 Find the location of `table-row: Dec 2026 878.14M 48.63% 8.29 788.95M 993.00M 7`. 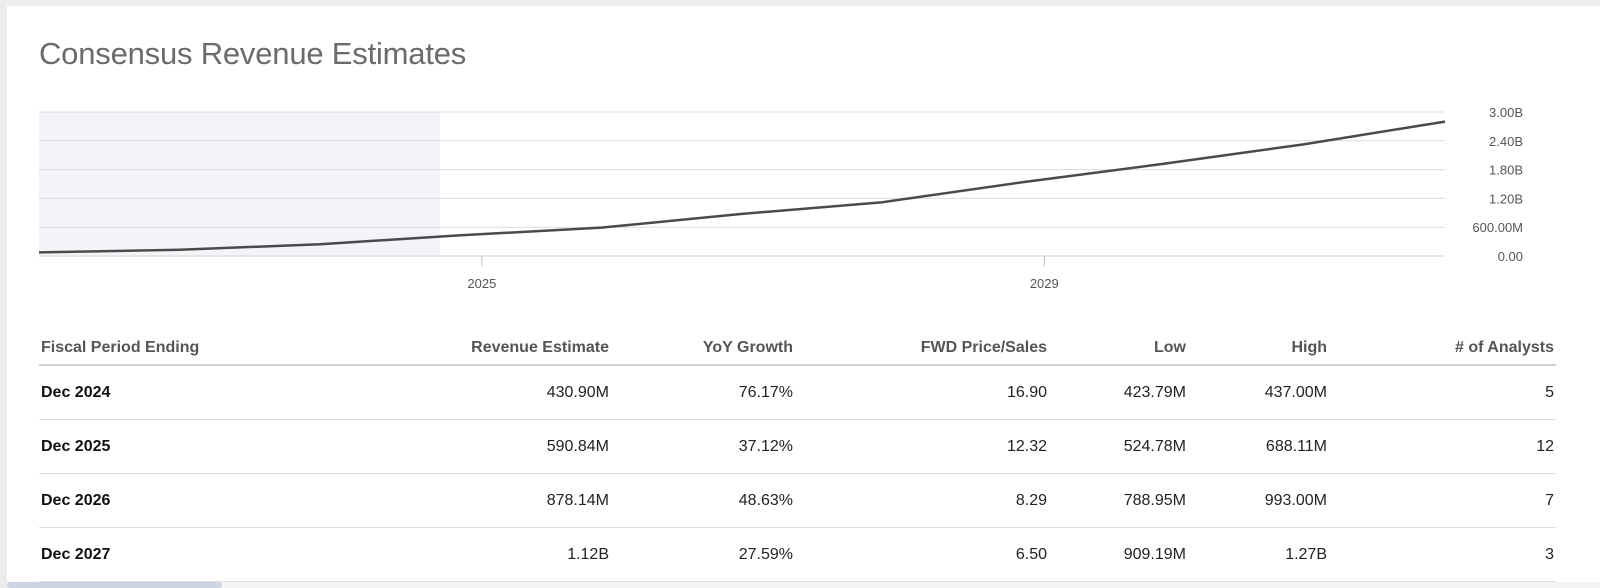

table-row: Dec 2026 878.14M 48.63% 8.29 788.95M 993.00M 7 is located at coordinates (797, 500).